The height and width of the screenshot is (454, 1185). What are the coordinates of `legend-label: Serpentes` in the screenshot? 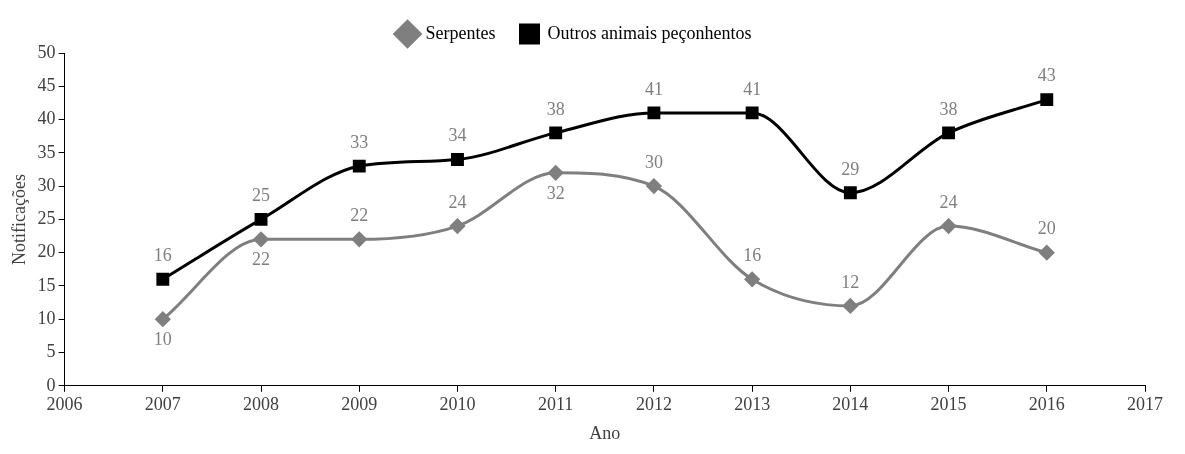 It's located at (460, 32).